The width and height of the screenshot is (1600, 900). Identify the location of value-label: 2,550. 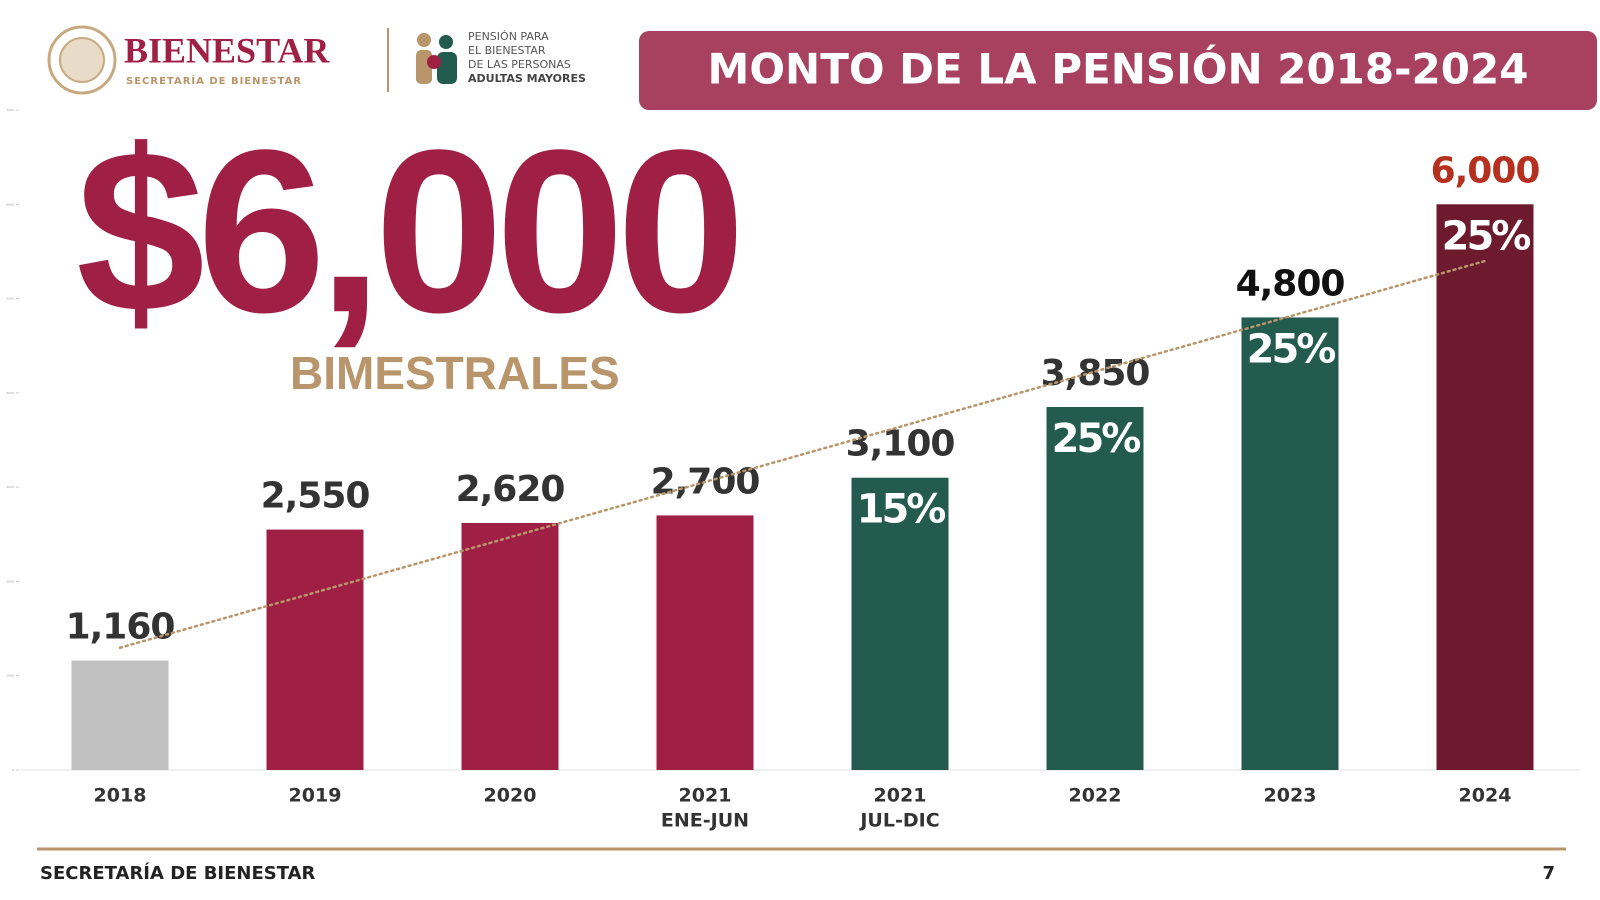
(315, 496).